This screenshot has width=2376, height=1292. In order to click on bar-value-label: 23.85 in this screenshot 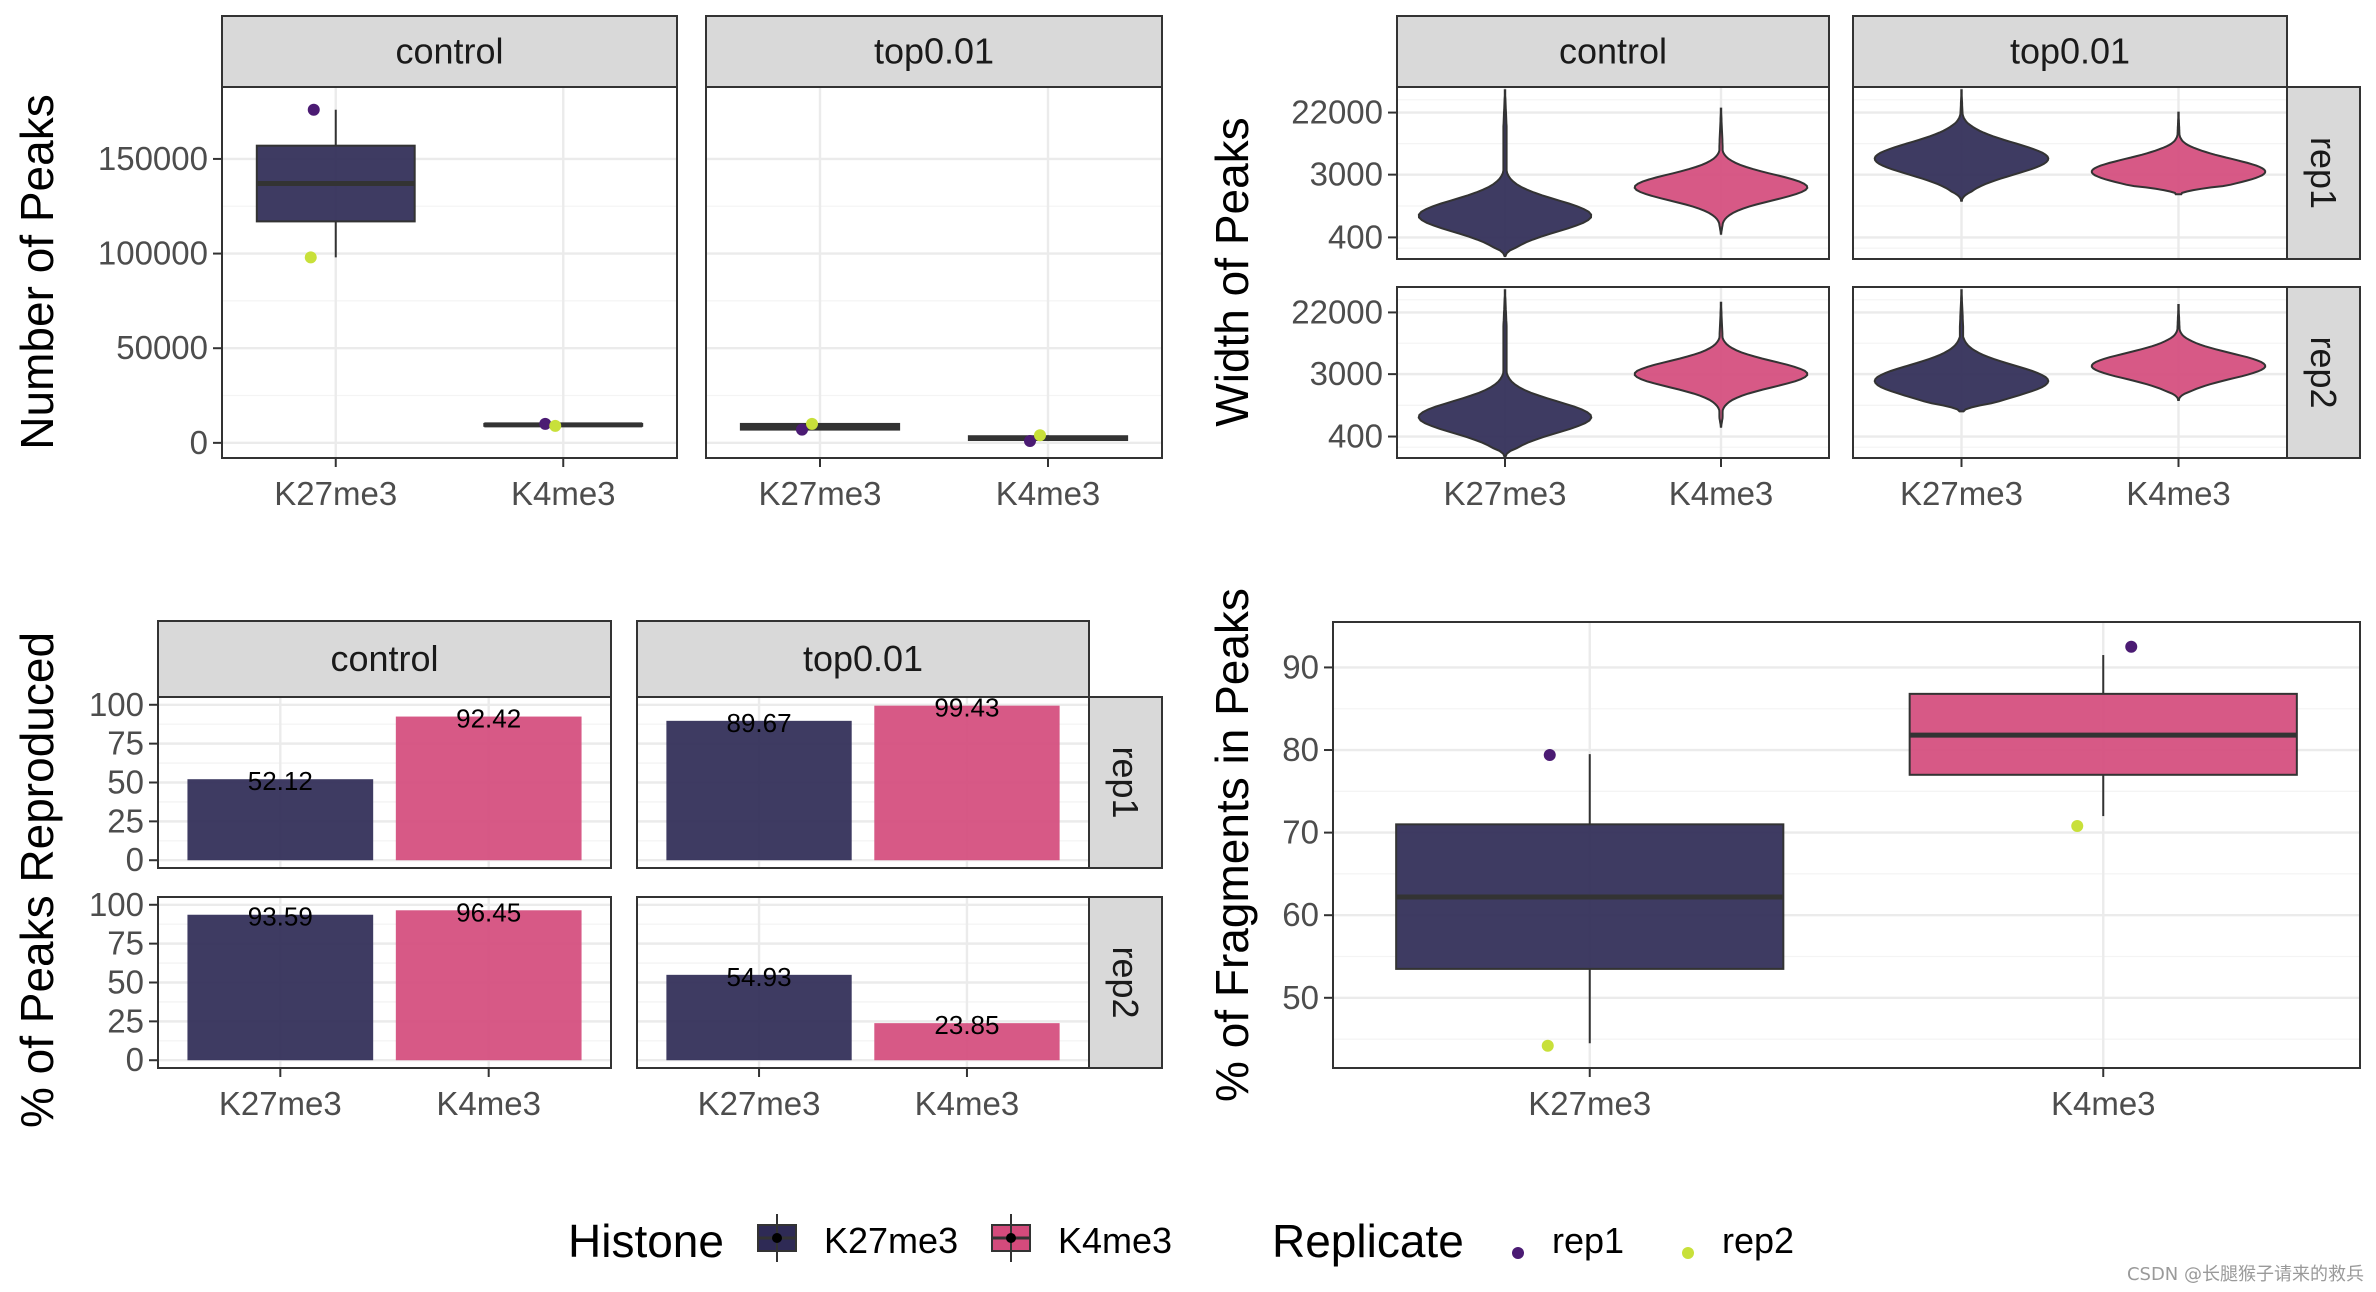, I will do `click(966, 1025)`.